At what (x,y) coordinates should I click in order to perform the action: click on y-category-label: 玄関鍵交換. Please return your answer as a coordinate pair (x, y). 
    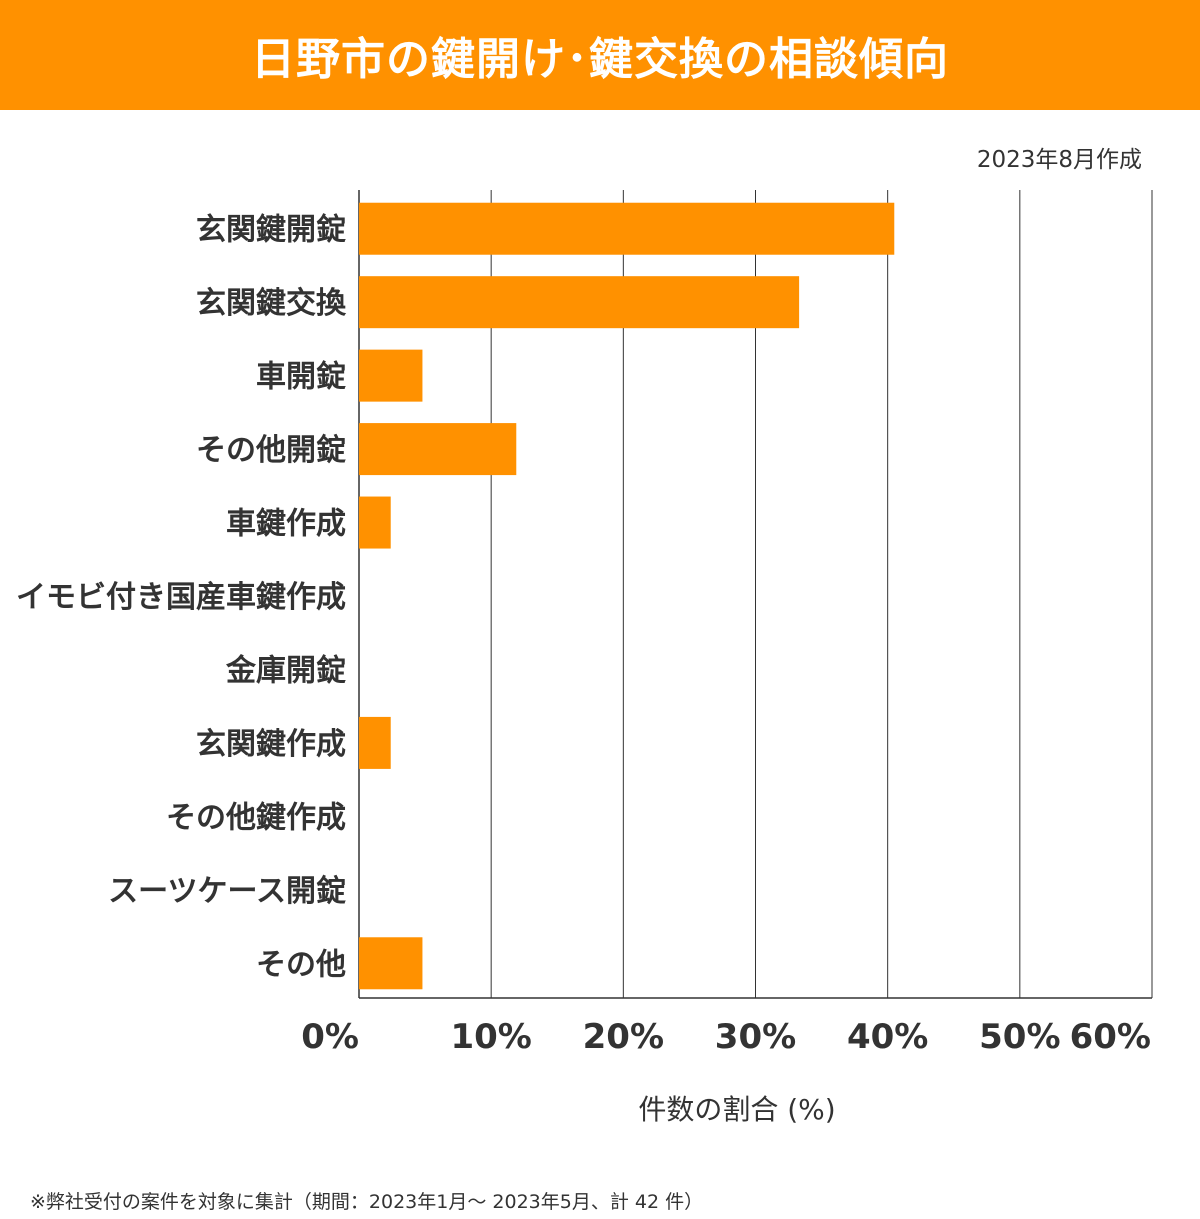
    Looking at the image, I should click on (271, 303).